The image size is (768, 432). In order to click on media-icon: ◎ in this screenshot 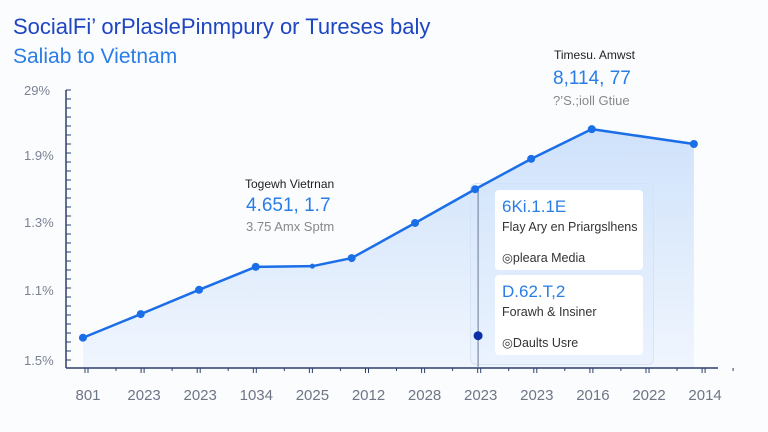, I will do `click(507, 258)`.